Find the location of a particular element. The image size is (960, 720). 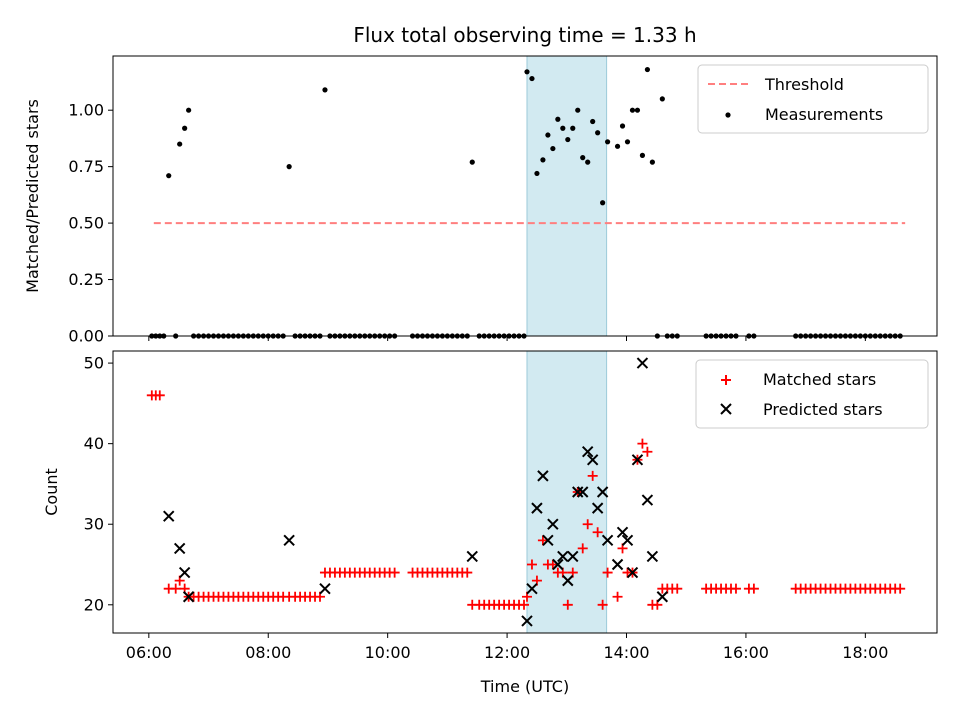

legend-matched-swatch is located at coordinates (726, 380).